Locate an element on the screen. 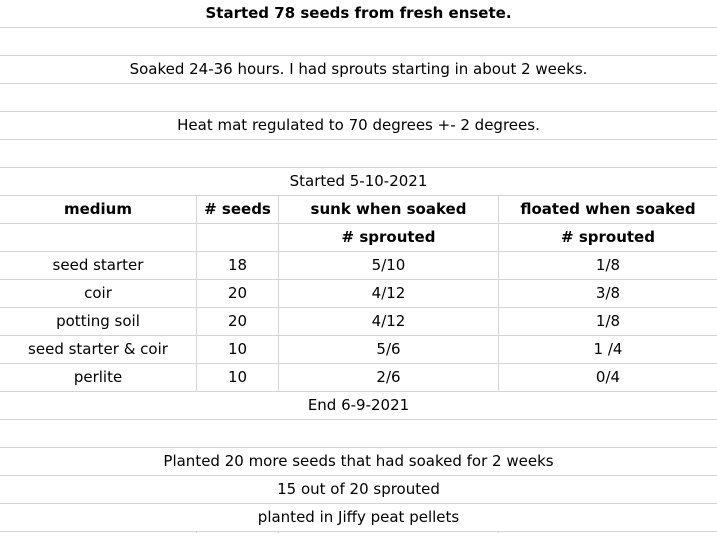  cell-sunk-sprouted: 2/6 is located at coordinates (388, 377).